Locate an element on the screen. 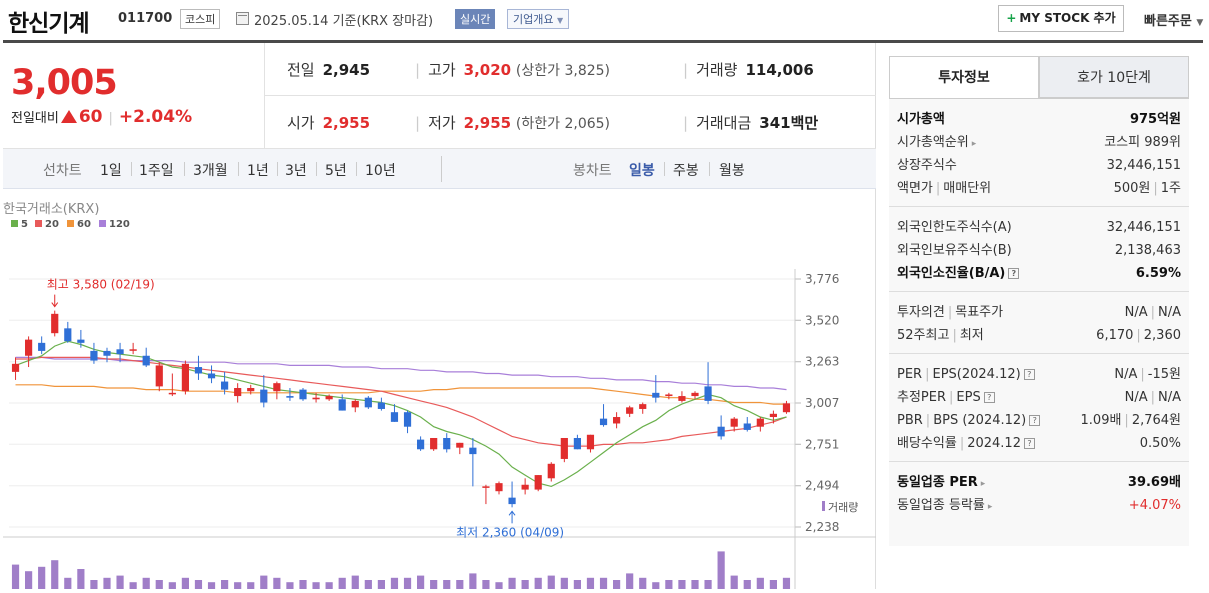 This screenshot has height=593, width=1209. pbr-label: PBR is located at coordinates (910, 420).